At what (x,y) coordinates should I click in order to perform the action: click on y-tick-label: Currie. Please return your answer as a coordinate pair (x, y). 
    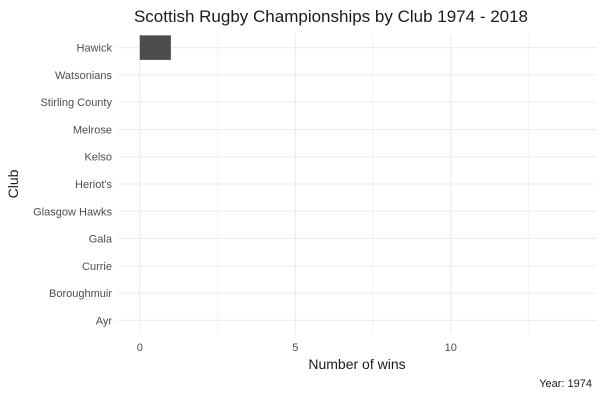
    Looking at the image, I should click on (97, 267).